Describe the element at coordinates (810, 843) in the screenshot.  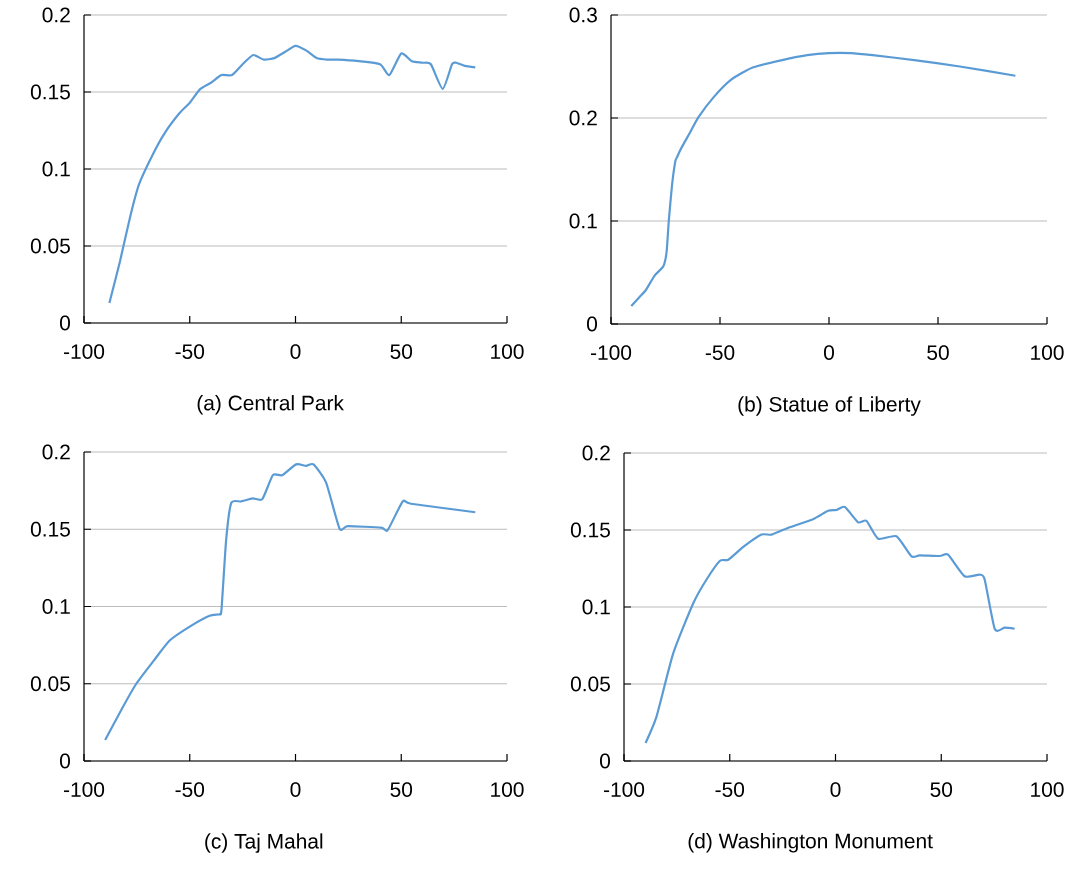
I see `text: (d) Washington Monument` at that location.